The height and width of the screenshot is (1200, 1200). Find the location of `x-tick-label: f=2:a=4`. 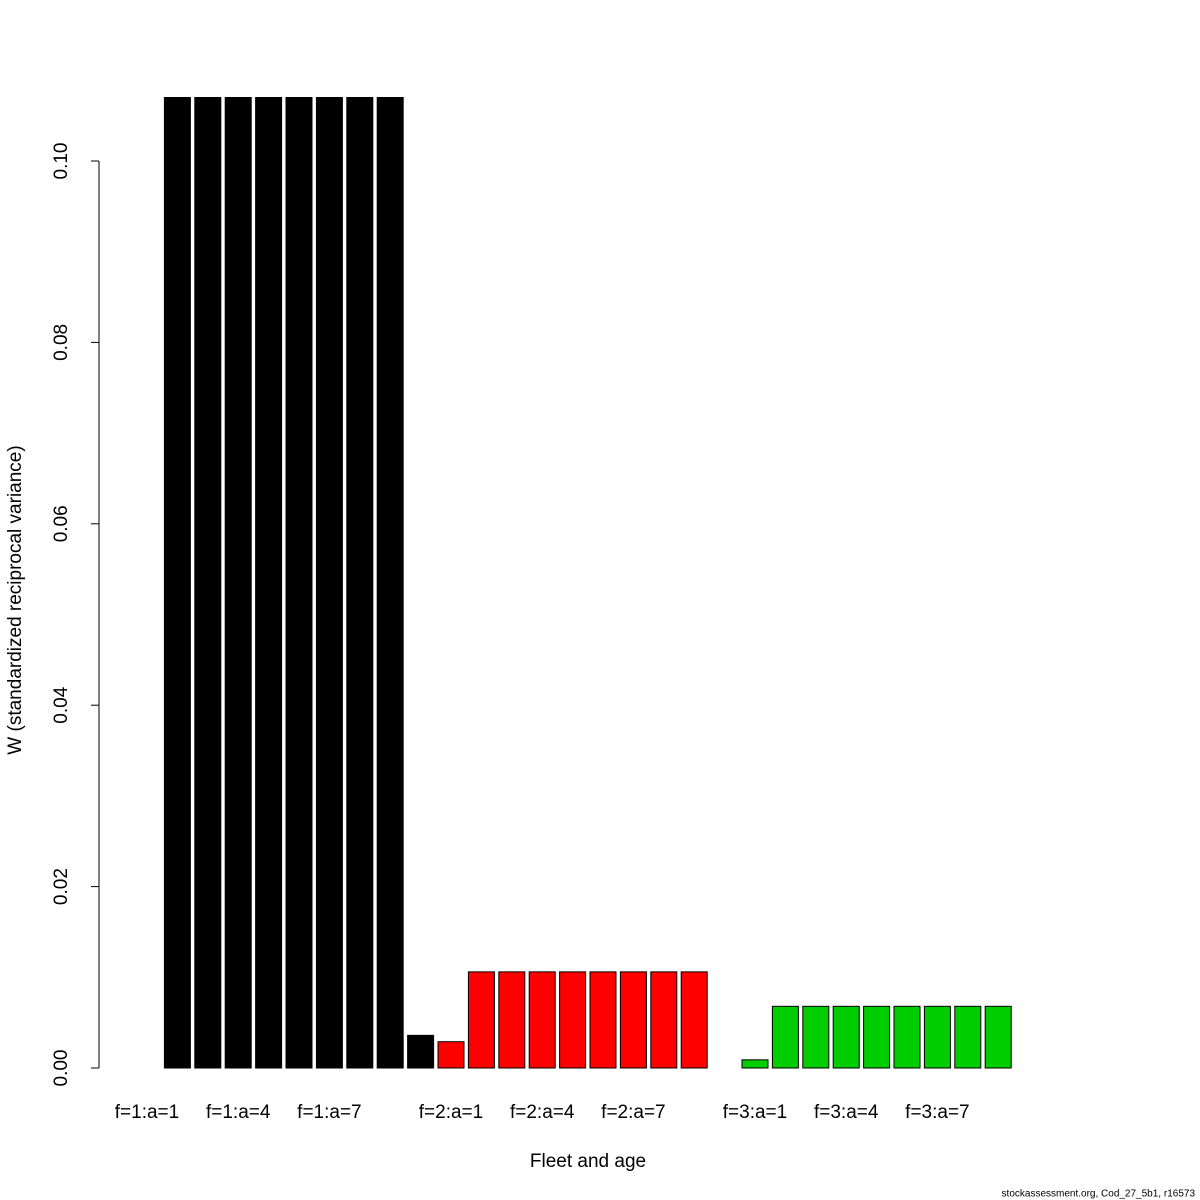

x-tick-label: f=2:a=4 is located at coordinates (542, 1112).